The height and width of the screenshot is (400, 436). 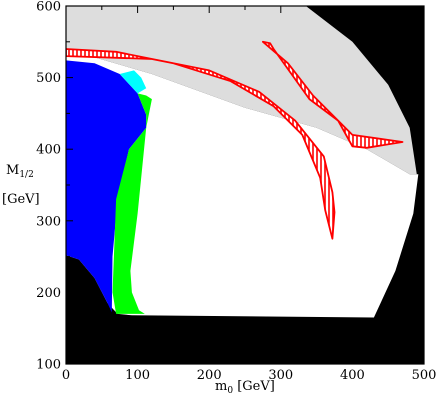 What do you see at coordinates (48, 221) in the screenshot?
I see `y-tick-label: 300` at bounding box center [48, 221].